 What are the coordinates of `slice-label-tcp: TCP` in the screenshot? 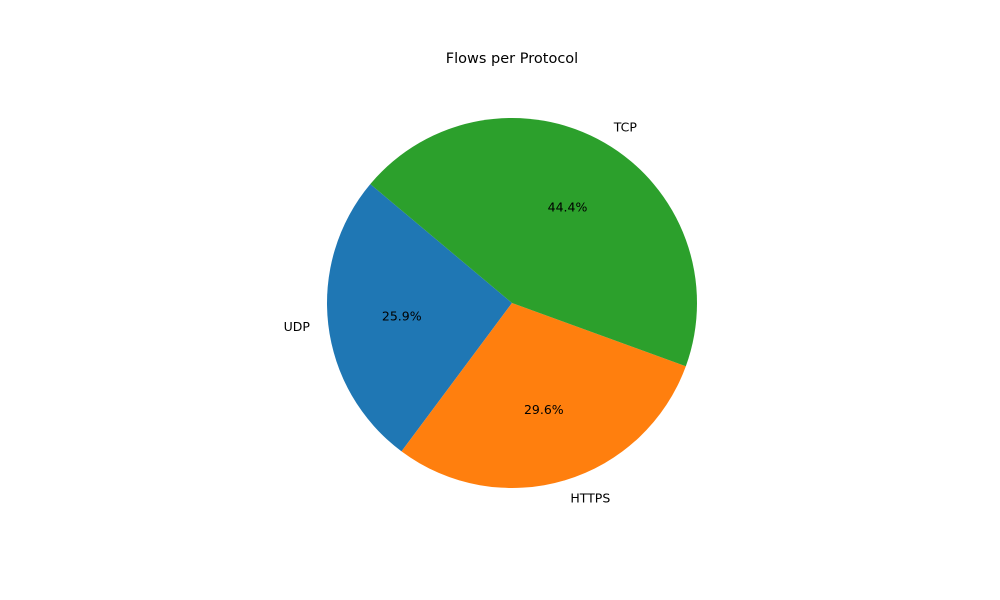 It's located at (625, 126).